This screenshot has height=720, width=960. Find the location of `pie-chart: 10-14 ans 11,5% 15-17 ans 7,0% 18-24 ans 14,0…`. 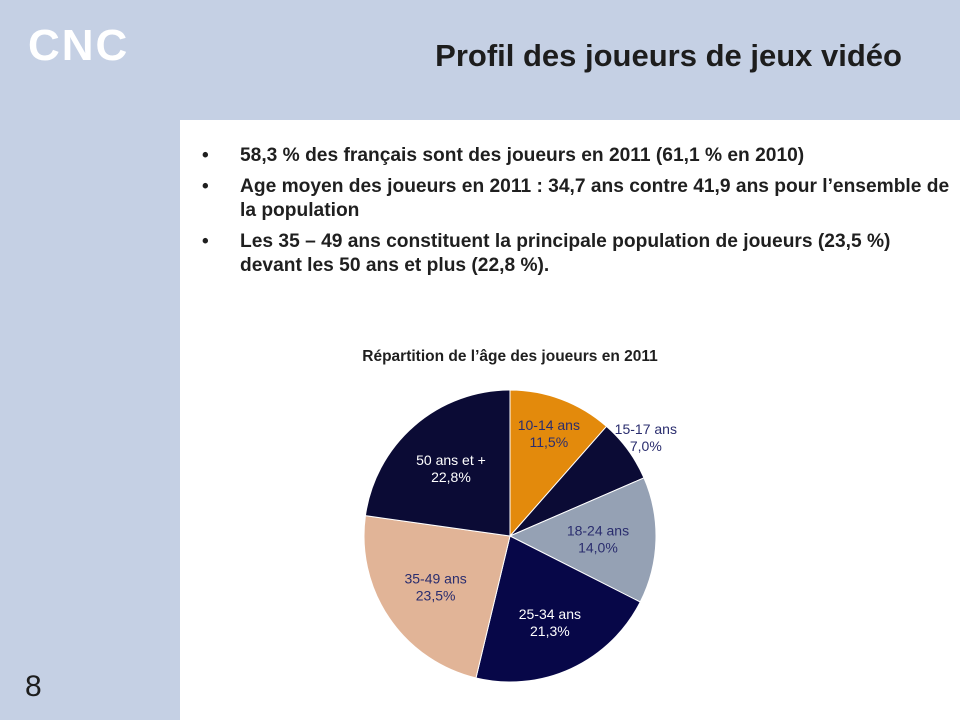

pie-chart: 10-14 ans 11,5% 15-17 ans 7,0% 18-24 ans 14,0… is located at coordinates (520, 536).